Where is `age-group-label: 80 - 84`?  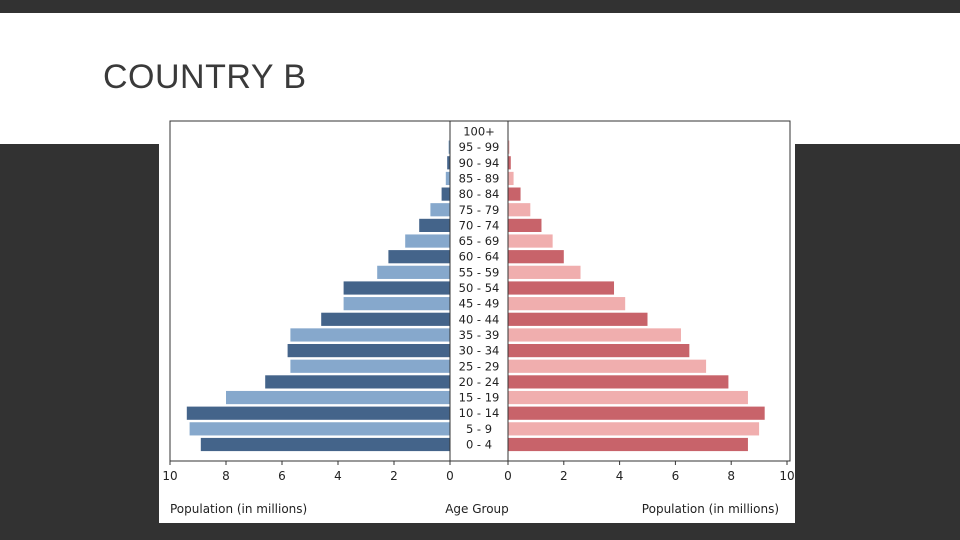 age-group-label: 80 - 84 is located at coordinates (479, 194).